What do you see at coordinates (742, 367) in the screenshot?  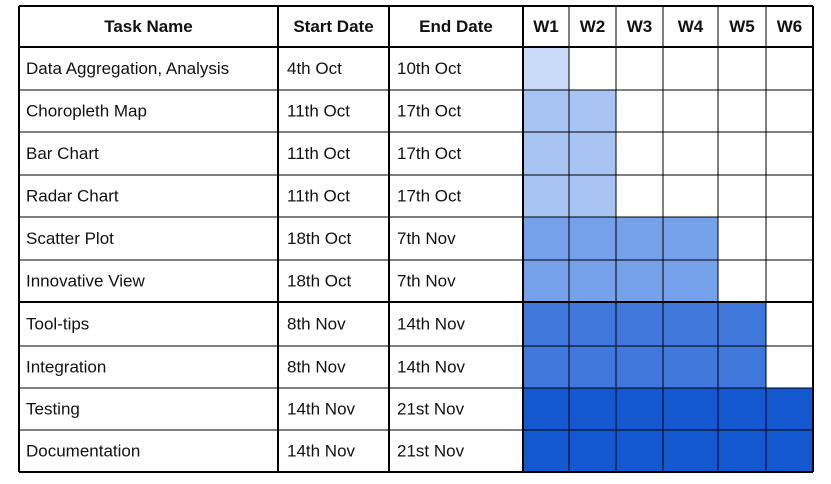 I see `gantt-bar-8-w5` at bounding box center [742, 367].